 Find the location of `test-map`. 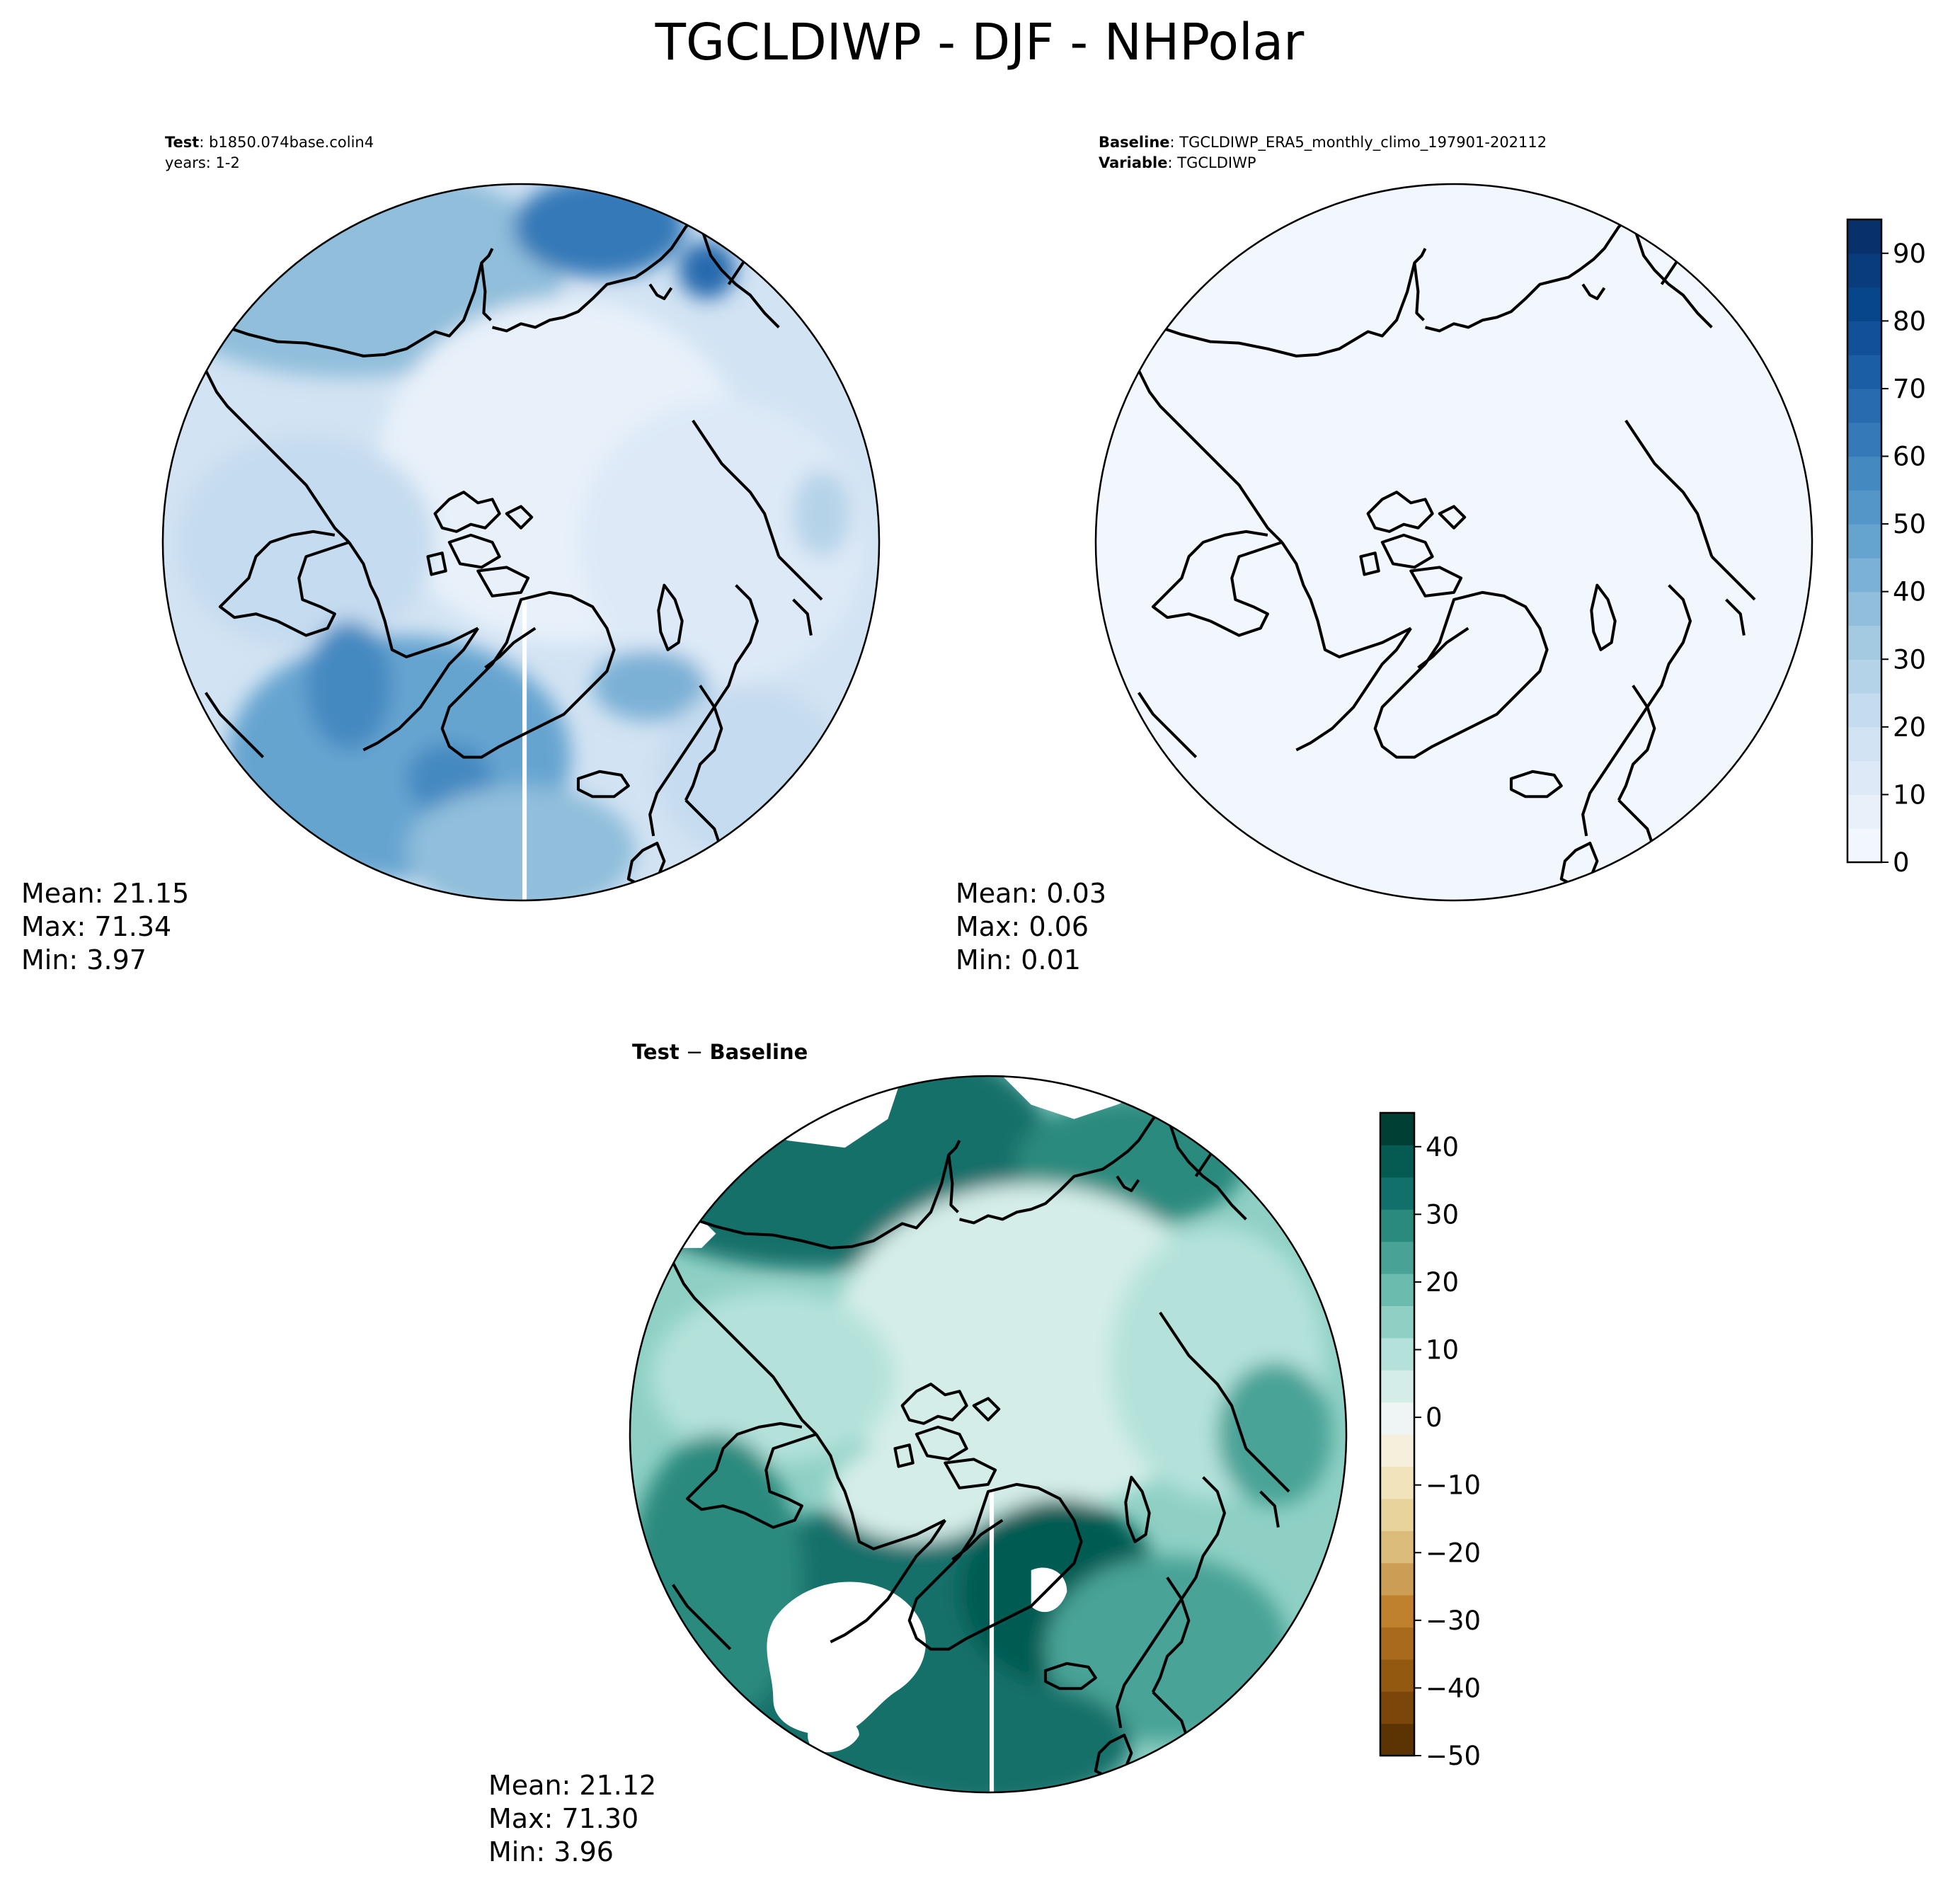

test-map is located at coordinates (521, 543).